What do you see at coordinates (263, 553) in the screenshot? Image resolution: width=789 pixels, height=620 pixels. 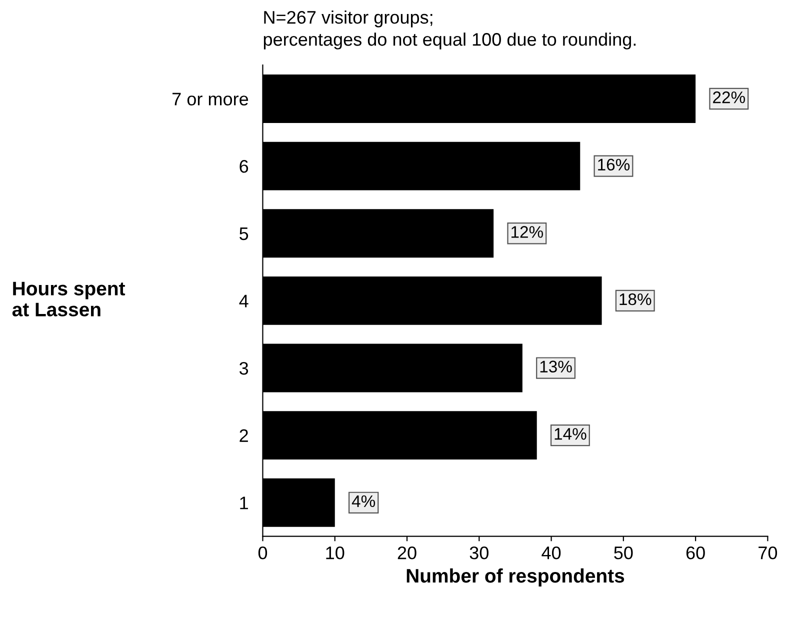 I see `x-tick-label: 0` at bounding box center [263, 553].